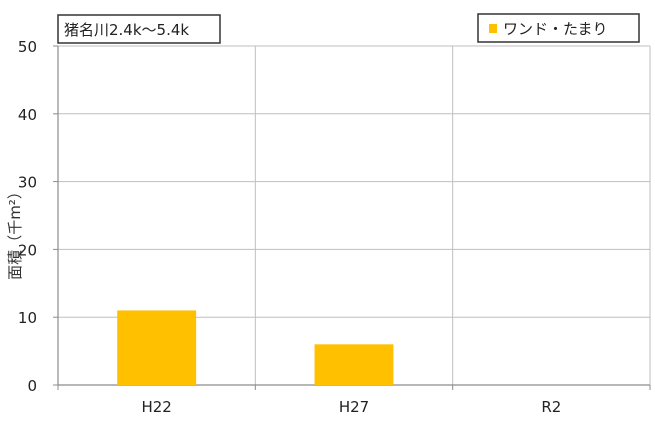 Image resolution: width=655 pixels, height=423 pixels. Describe the element at coordinates (27, 250) in the screenshot. I see `y-tick-label: 20` at that location.